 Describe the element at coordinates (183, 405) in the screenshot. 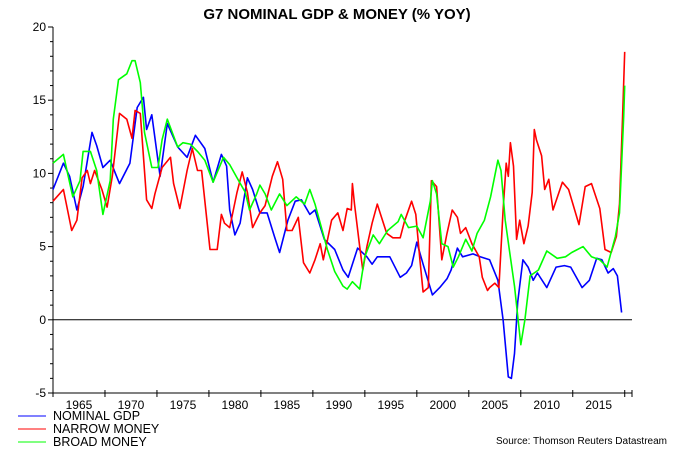

I see `x-tick-label: 1975` at that location.